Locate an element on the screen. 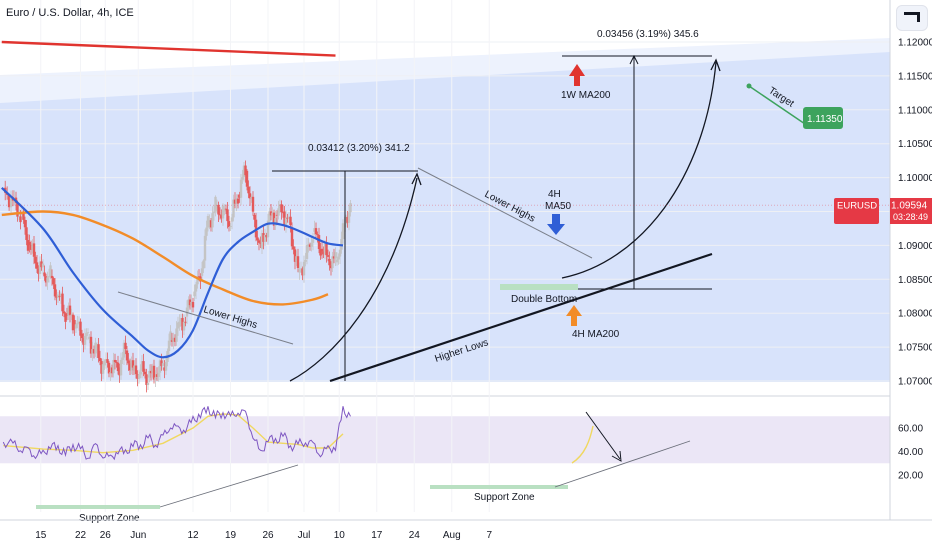 This screenshot has height=555, width=932. ma50-line is located at coordinates (172, 273).